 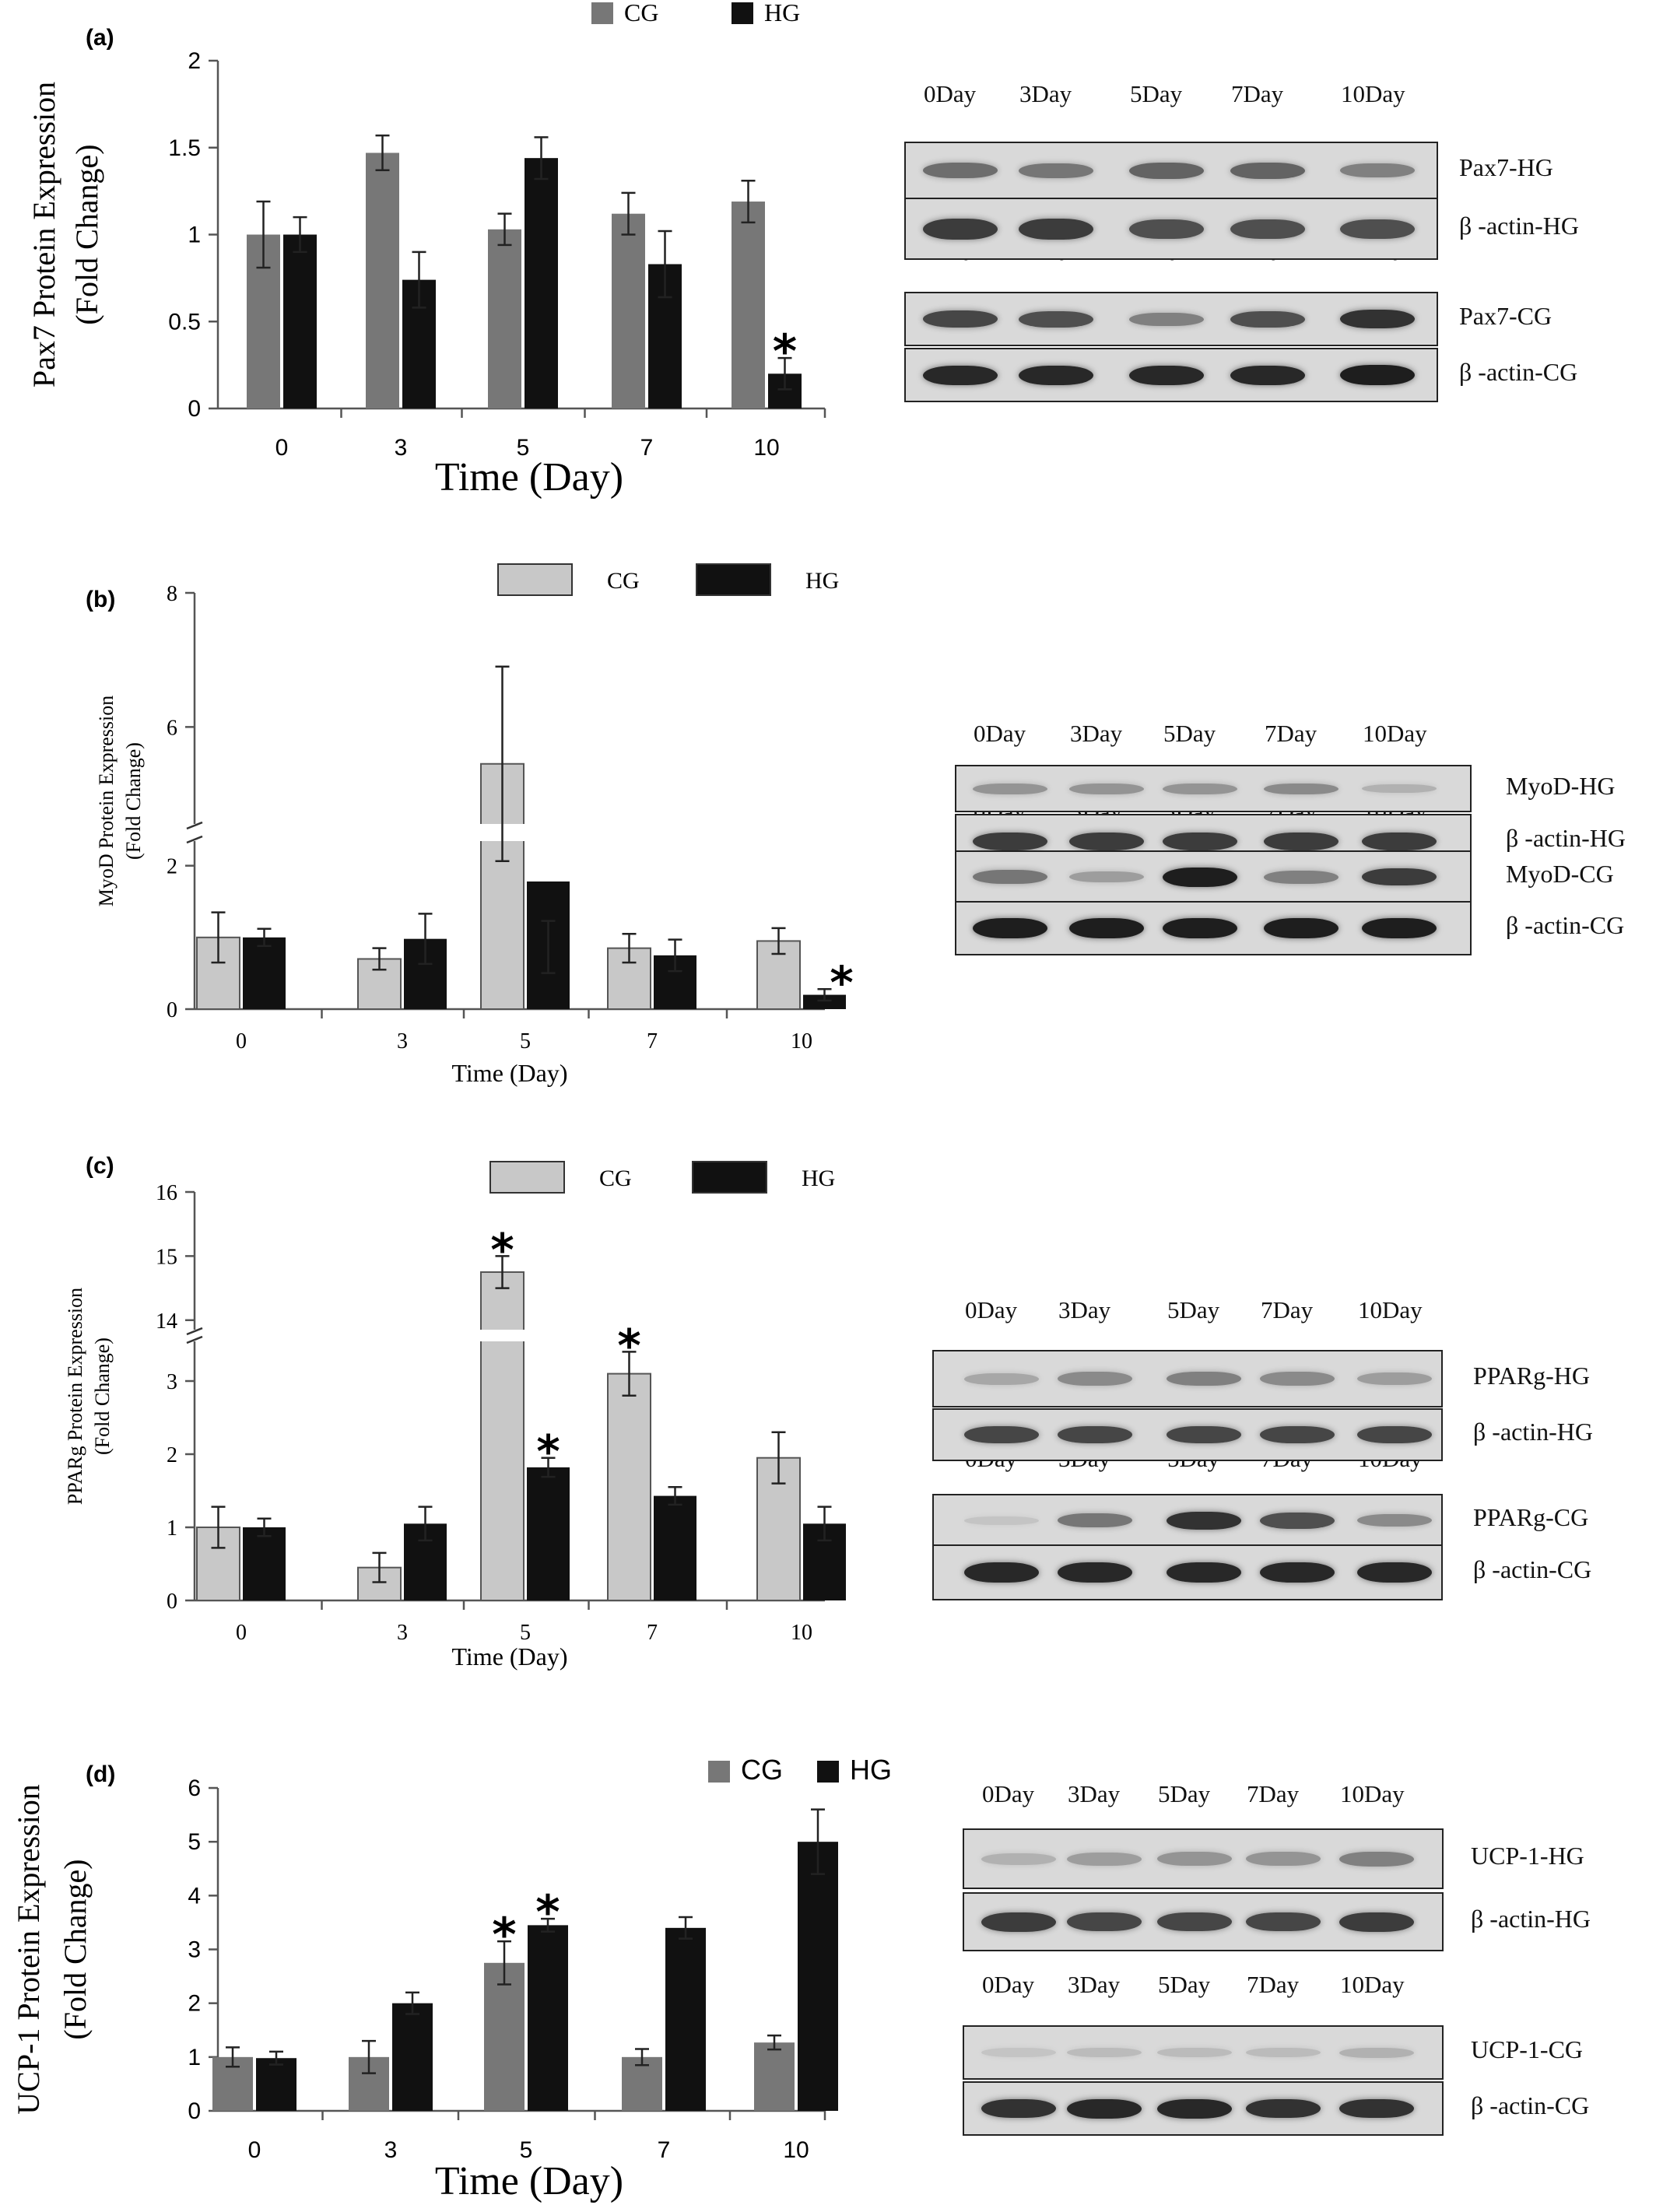 What do you see at coordinates (525, 1041) in the screenshot?
I see `x-tick-label-b-5: 5` at bounding box center [525, 1041].